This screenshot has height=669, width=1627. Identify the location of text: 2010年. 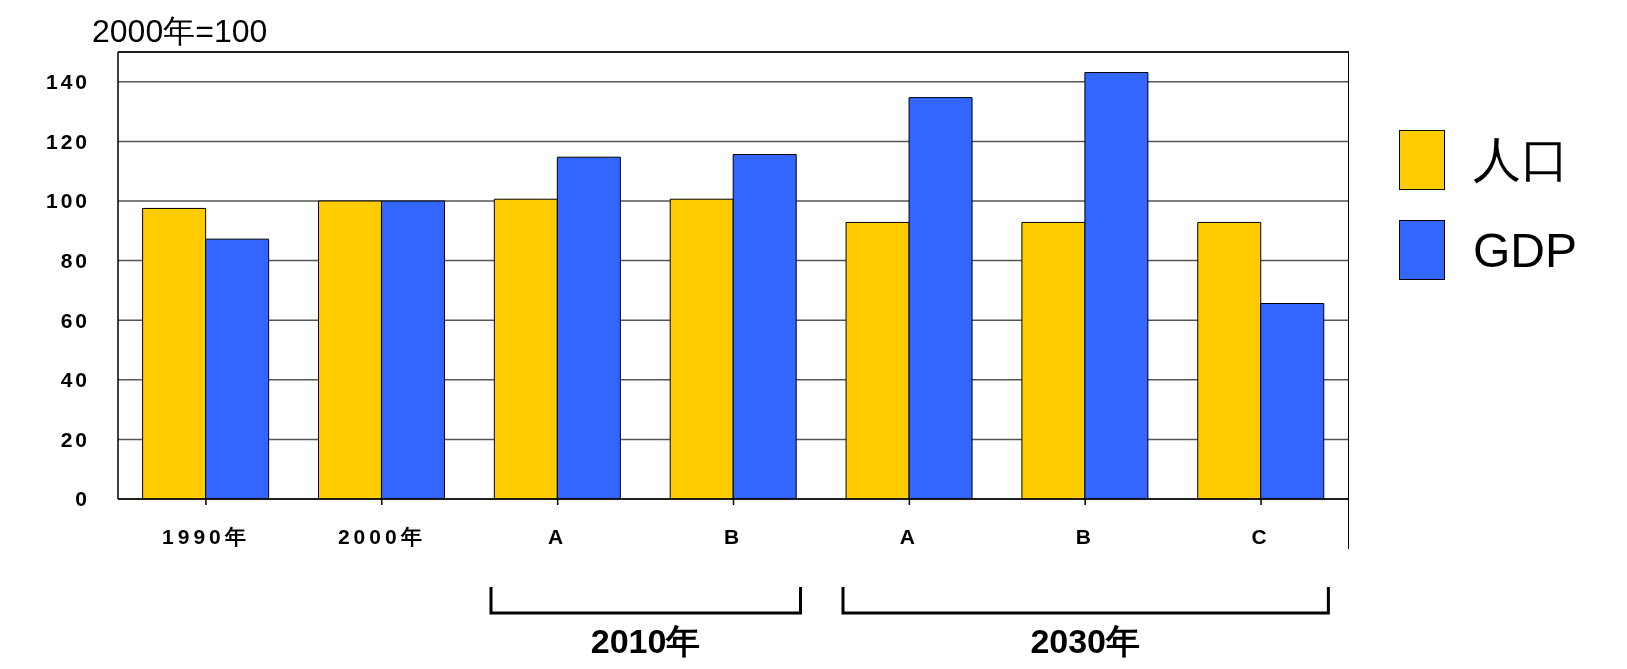
(645, 641).